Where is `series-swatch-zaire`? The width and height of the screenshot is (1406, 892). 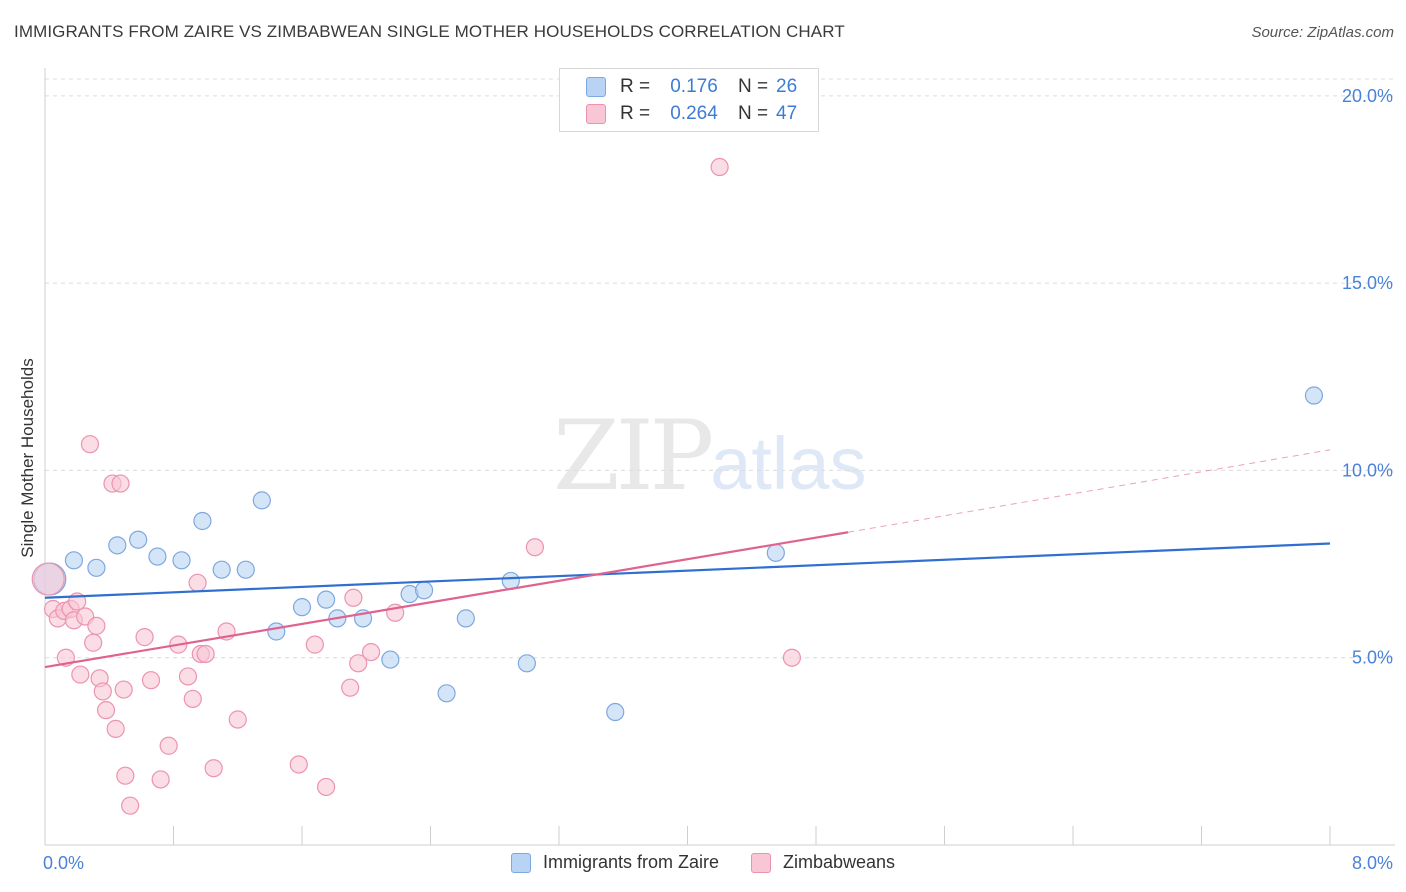
series-swatch-zaire is located at coordinates (520, 862).